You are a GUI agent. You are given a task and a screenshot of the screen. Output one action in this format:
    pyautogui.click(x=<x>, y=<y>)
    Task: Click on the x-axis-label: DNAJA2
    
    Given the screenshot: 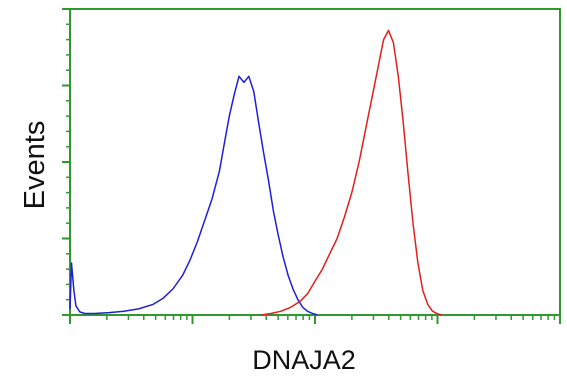 What is the action you would take?
    pyautogui.click(x=304, y=360)
    